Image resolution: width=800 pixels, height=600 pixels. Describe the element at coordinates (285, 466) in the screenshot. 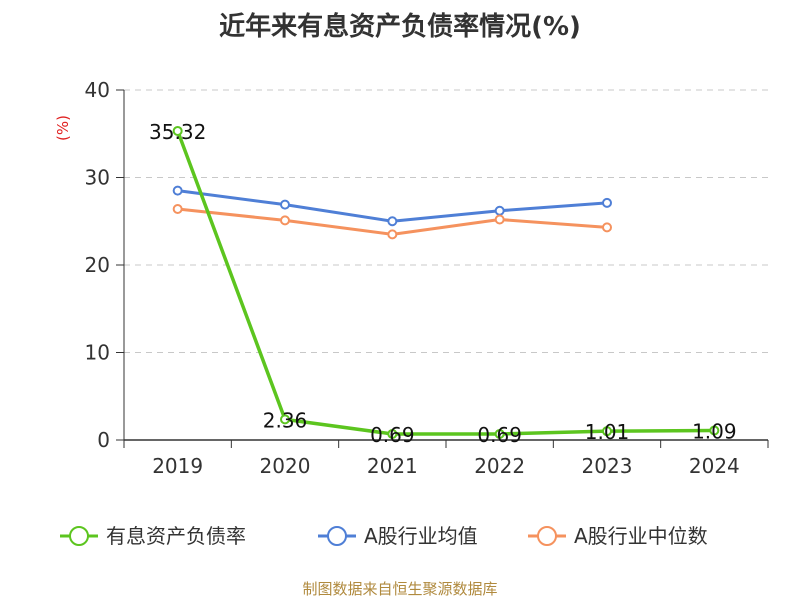

I see `x-tick-label: 2020` at that location.